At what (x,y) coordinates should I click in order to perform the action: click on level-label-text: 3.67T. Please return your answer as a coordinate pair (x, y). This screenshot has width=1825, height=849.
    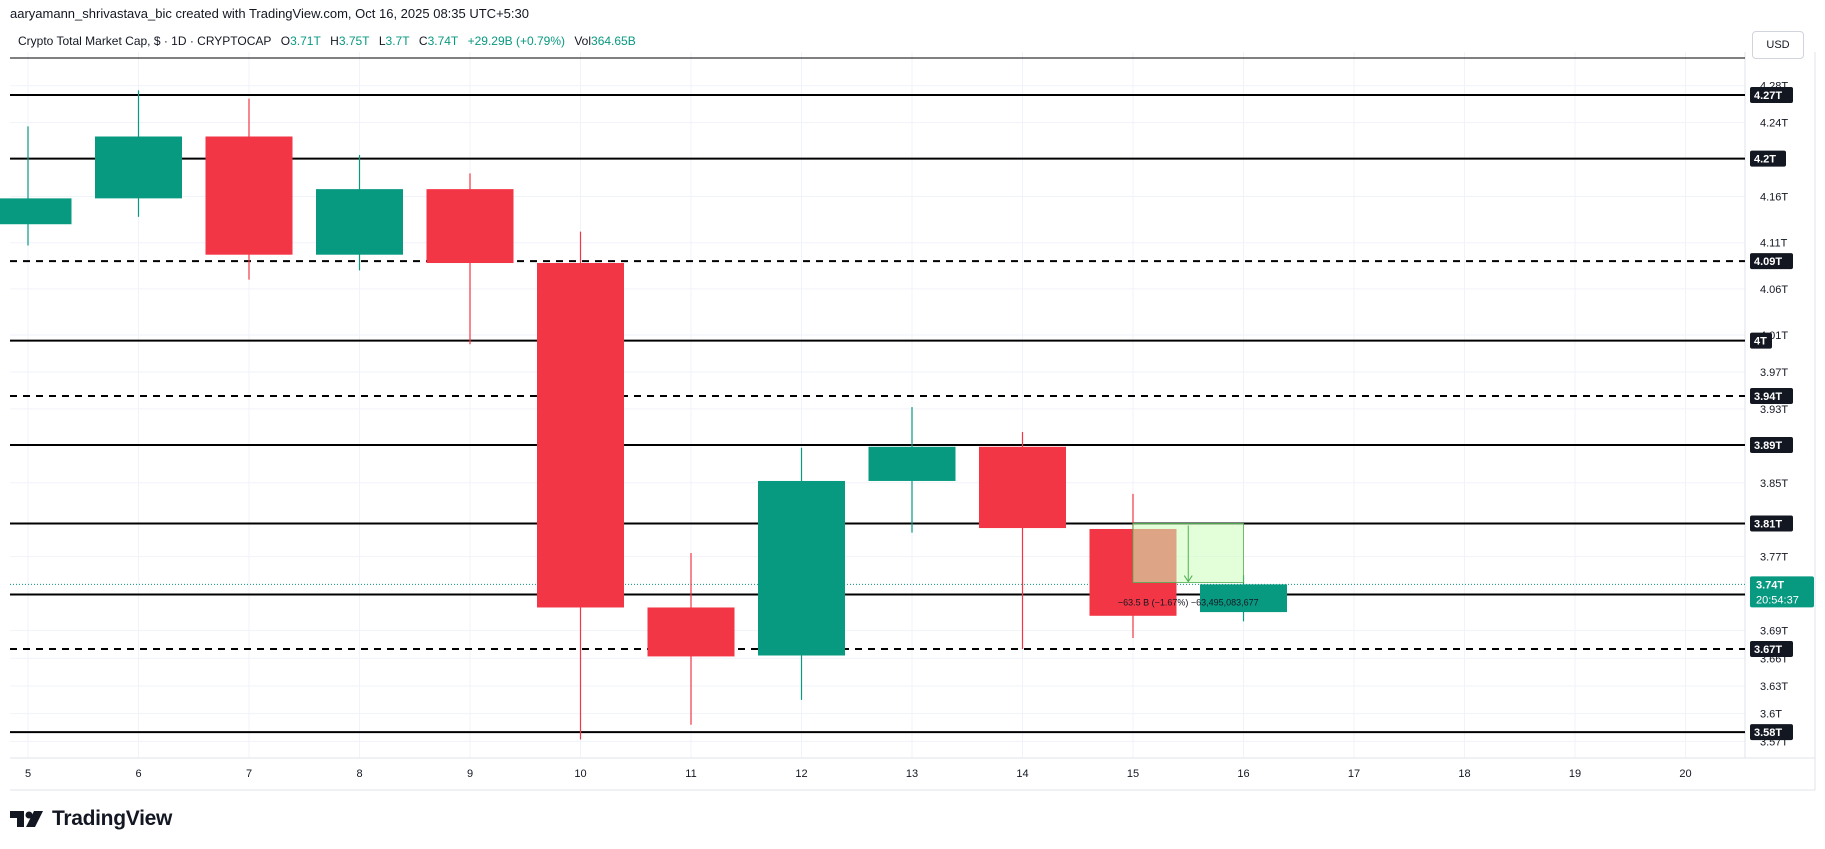
    Looking at the image, I should click on (1768, 650).